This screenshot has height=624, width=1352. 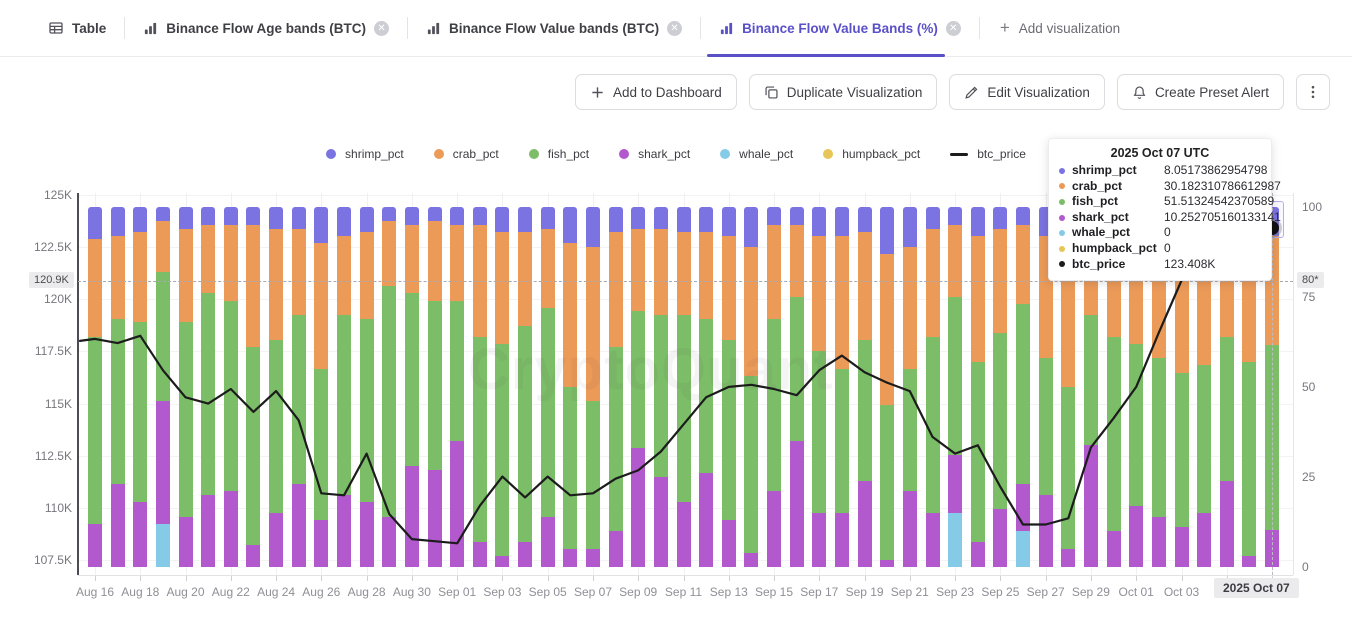 I want to click on legend-item-shrimp_pct: shrimp_pct, so click(x=365, y=154).